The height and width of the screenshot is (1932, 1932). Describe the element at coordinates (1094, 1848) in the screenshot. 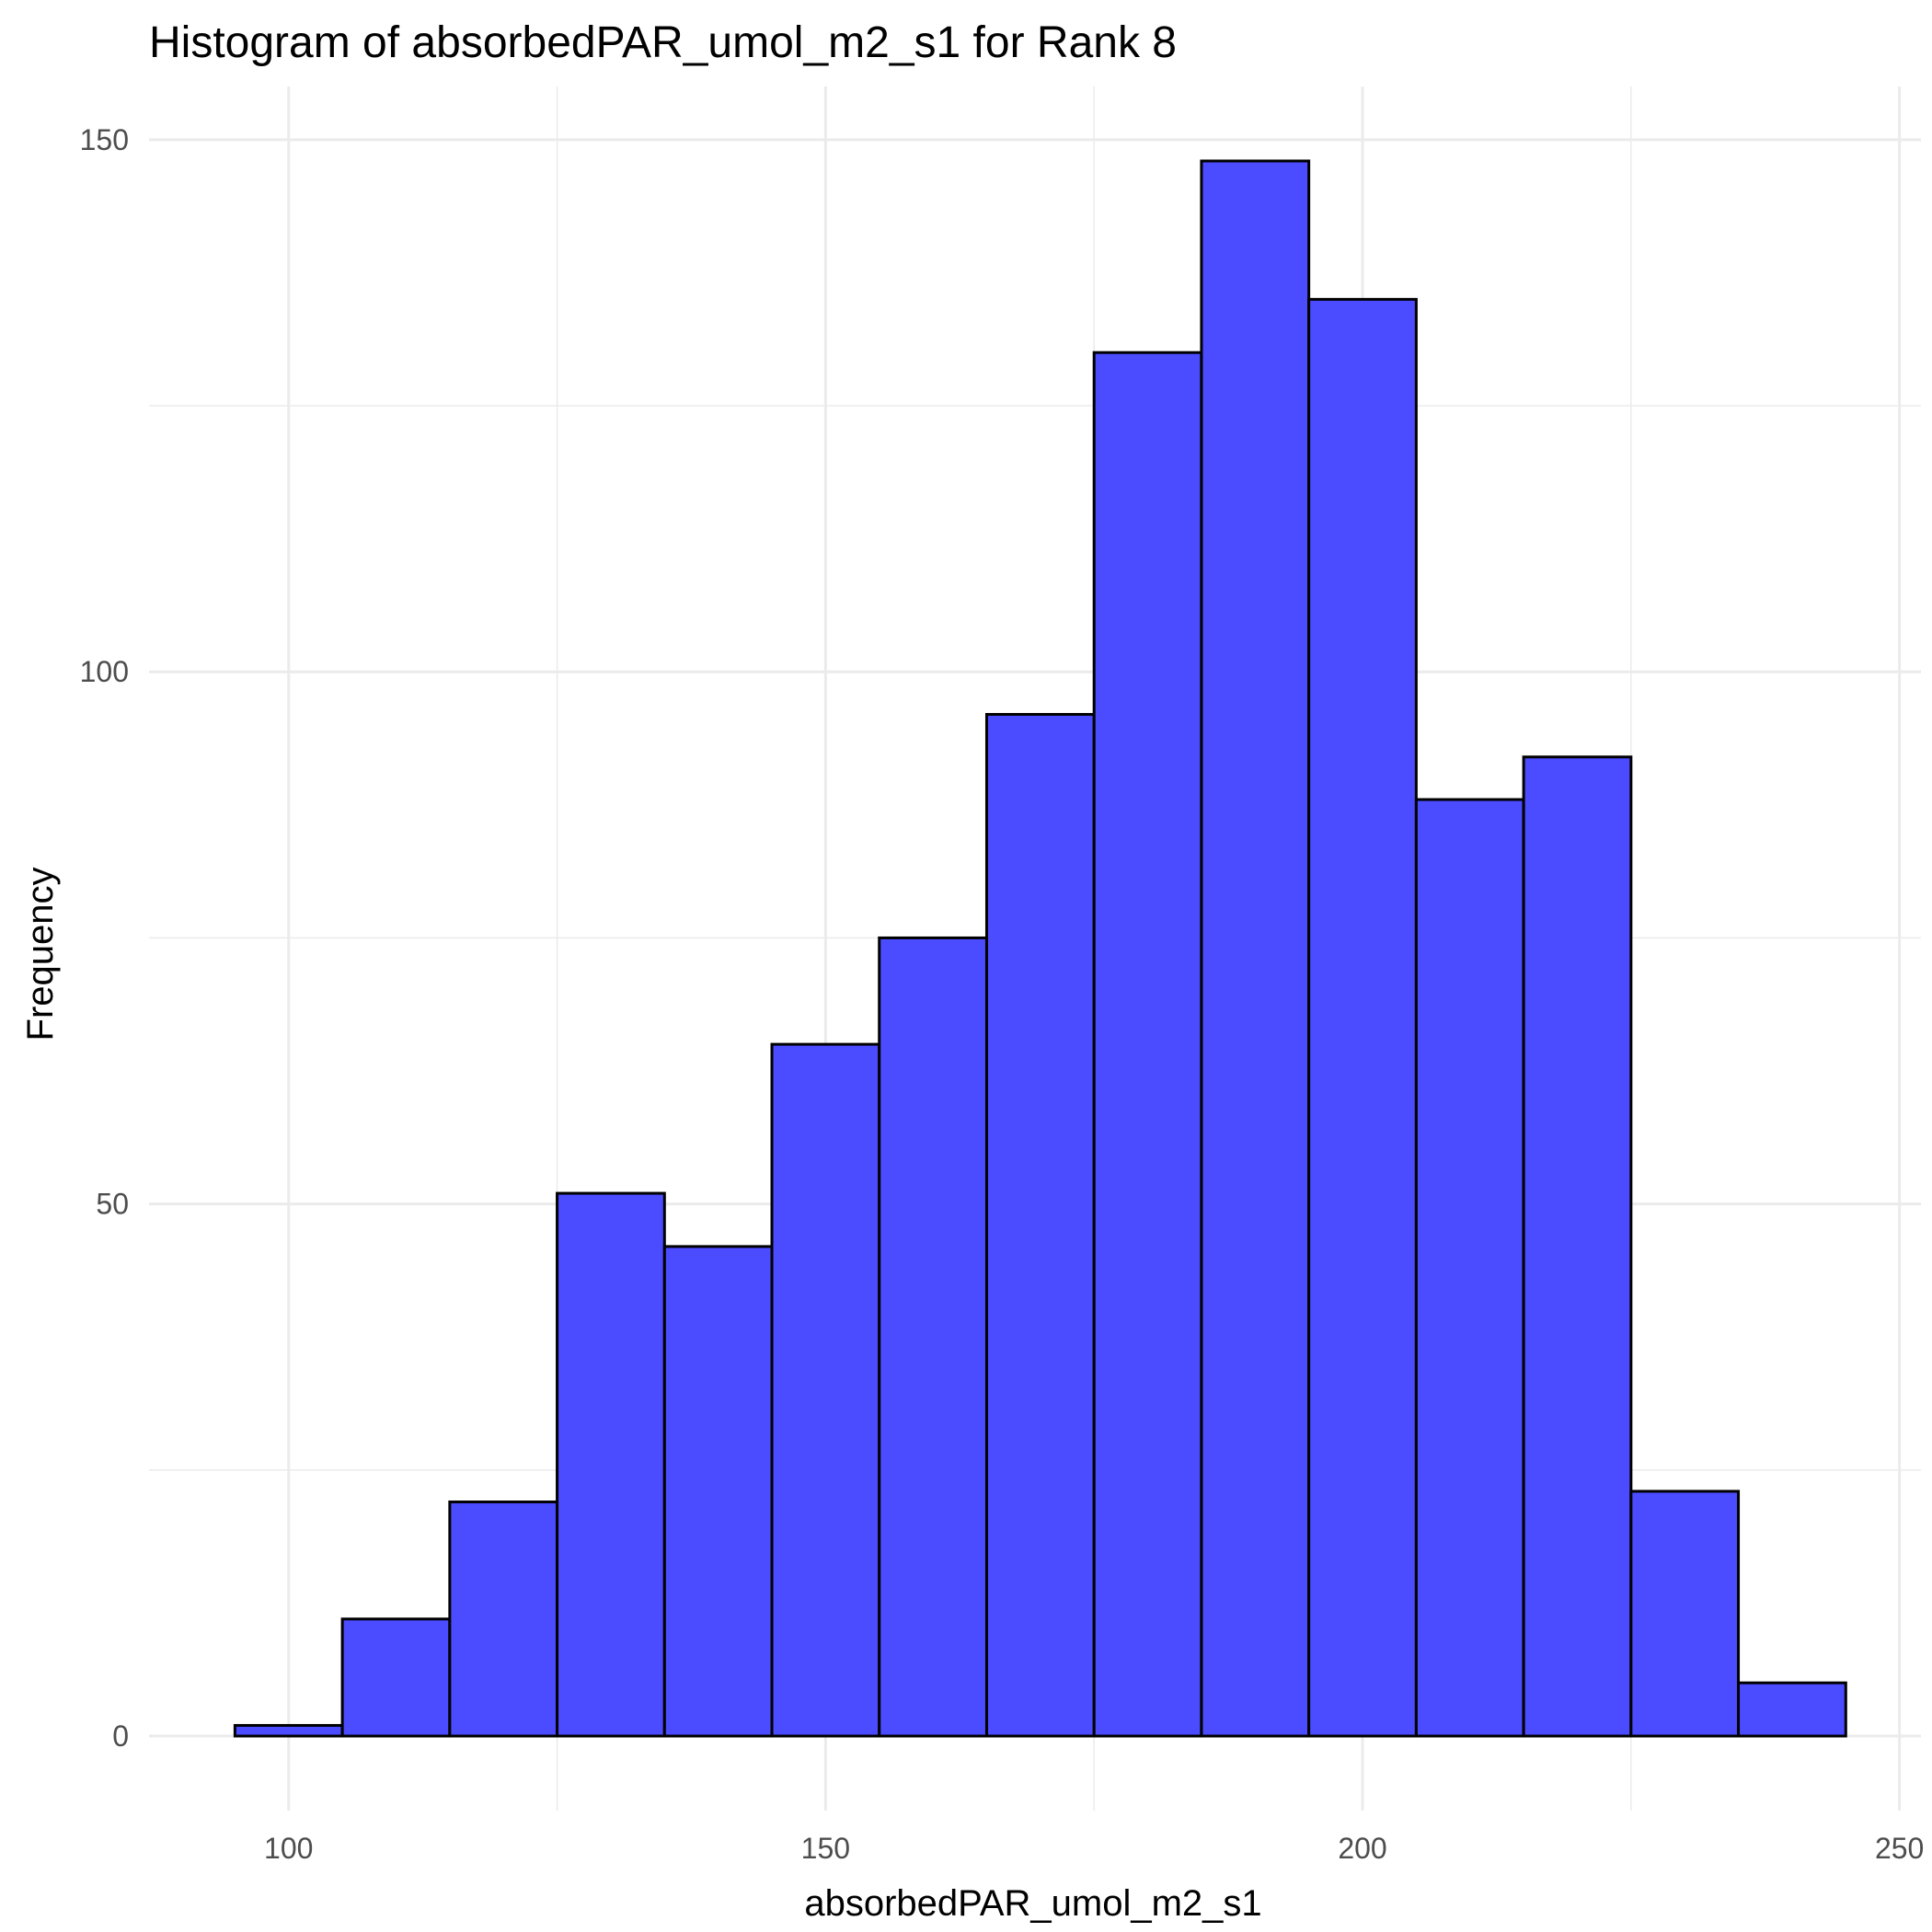

I see `x-axis-ticks: 100 150 200 250` at that location.